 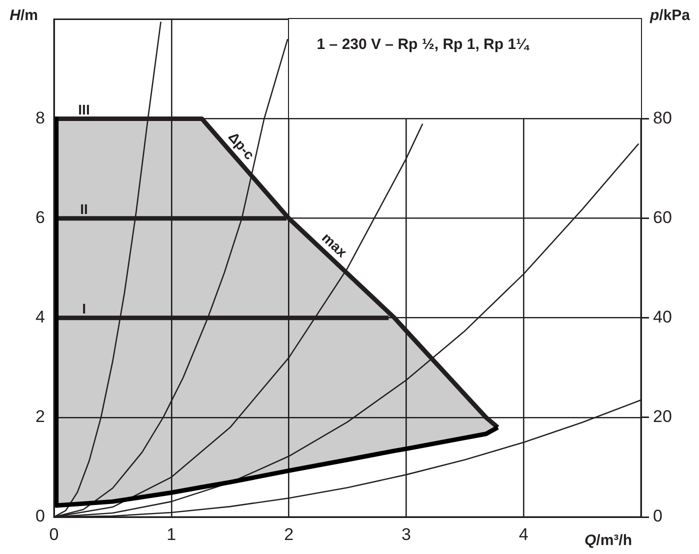 I want to click on x-tick-label: 3, so click(x=406, y=534).